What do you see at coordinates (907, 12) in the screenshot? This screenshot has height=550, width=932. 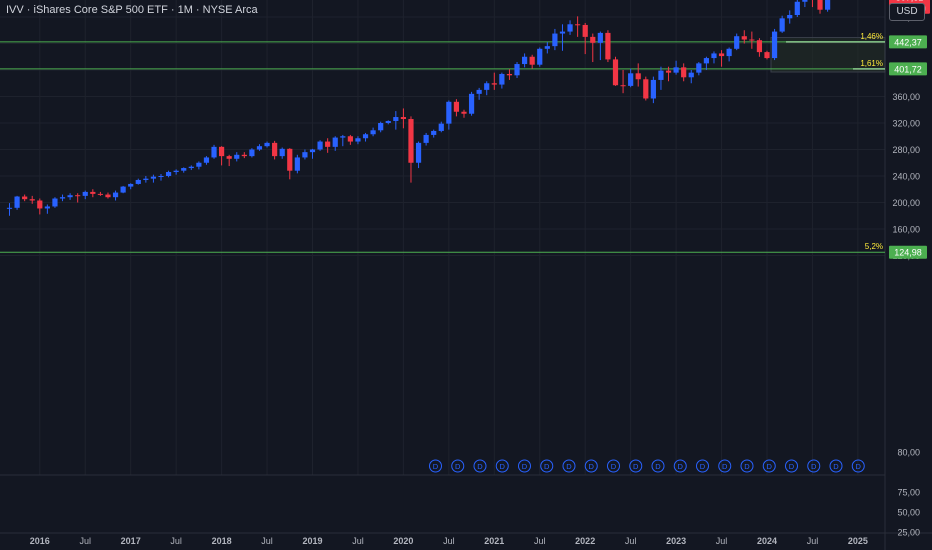 I see `currency-button: USD` at bounding box center [907, 12].